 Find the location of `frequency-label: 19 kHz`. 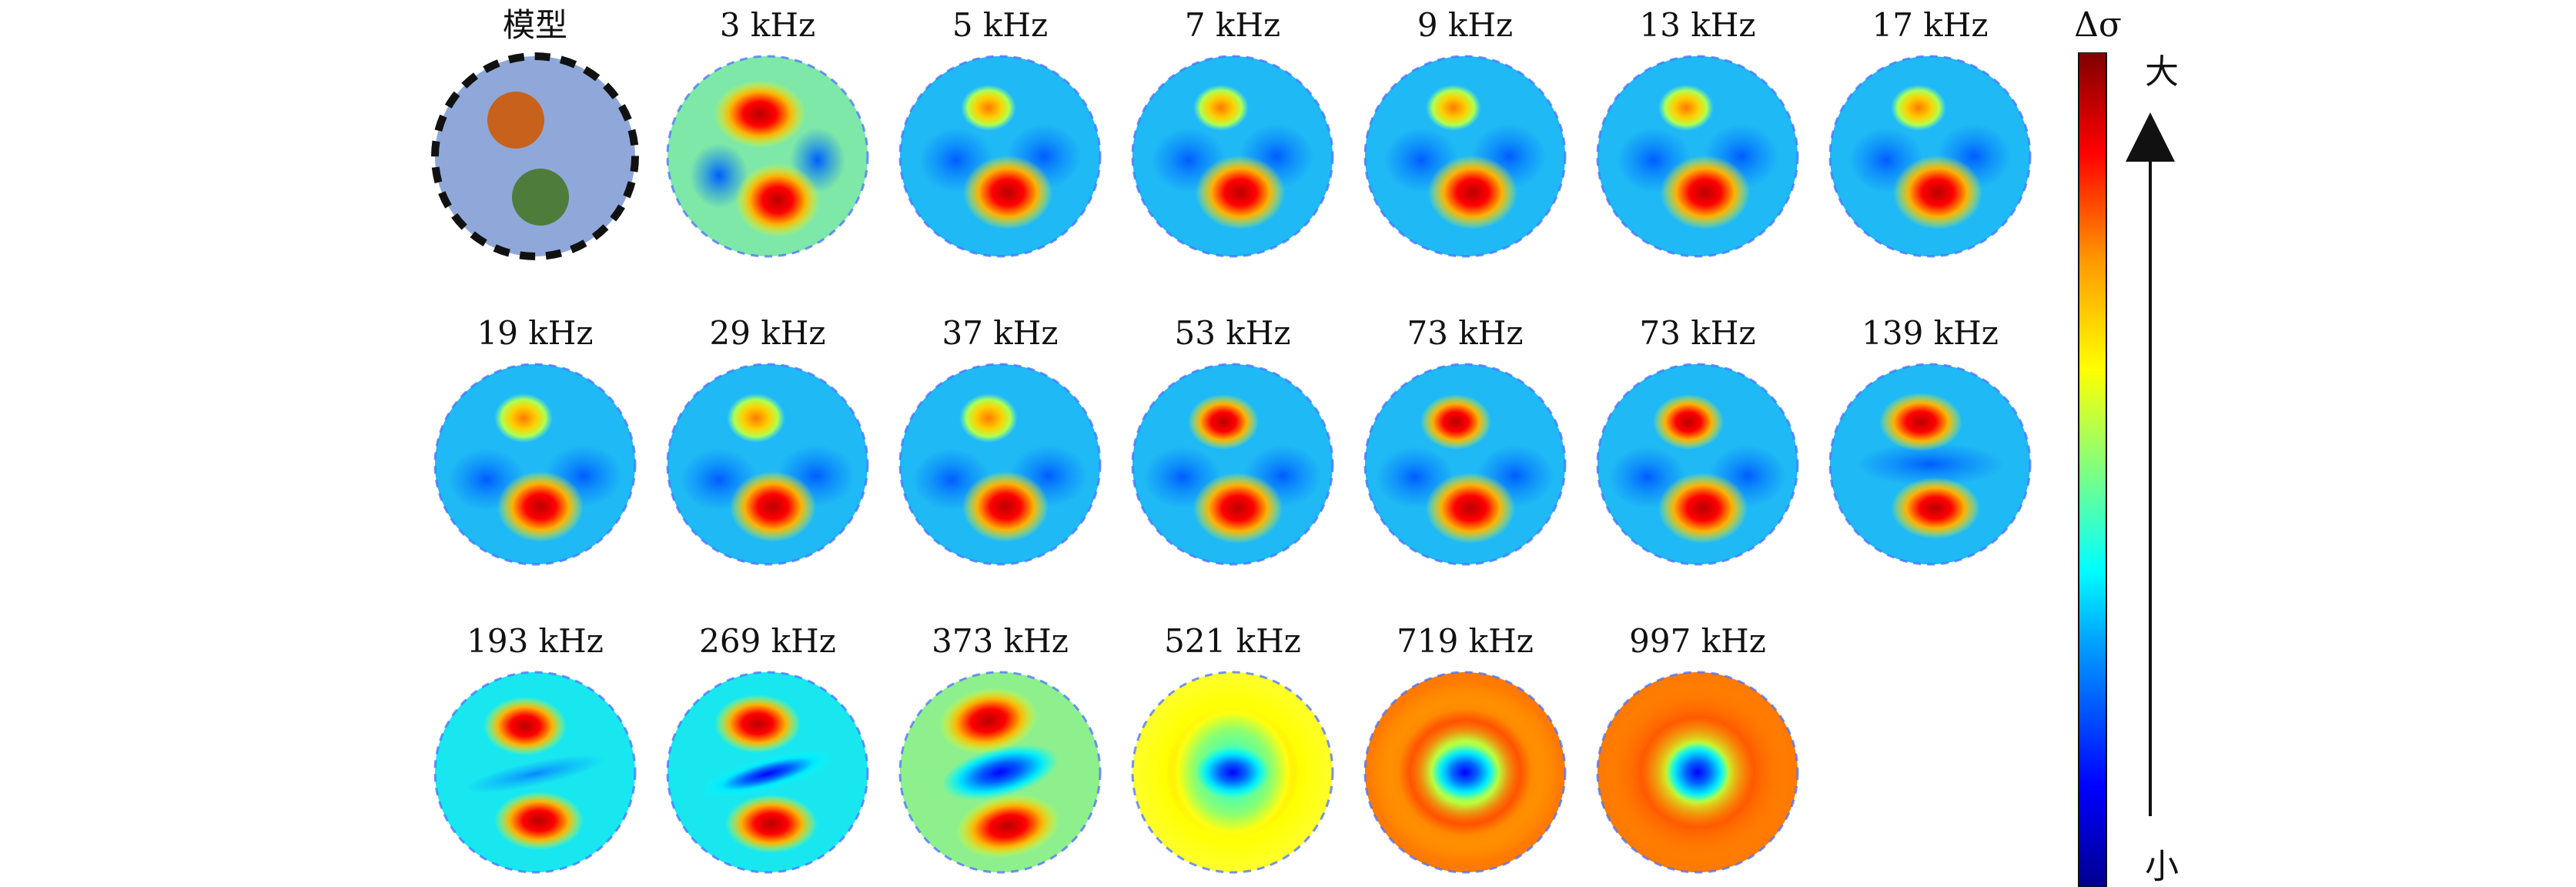

frequency-label: 19 kHz is located at coordinates (535, 333).